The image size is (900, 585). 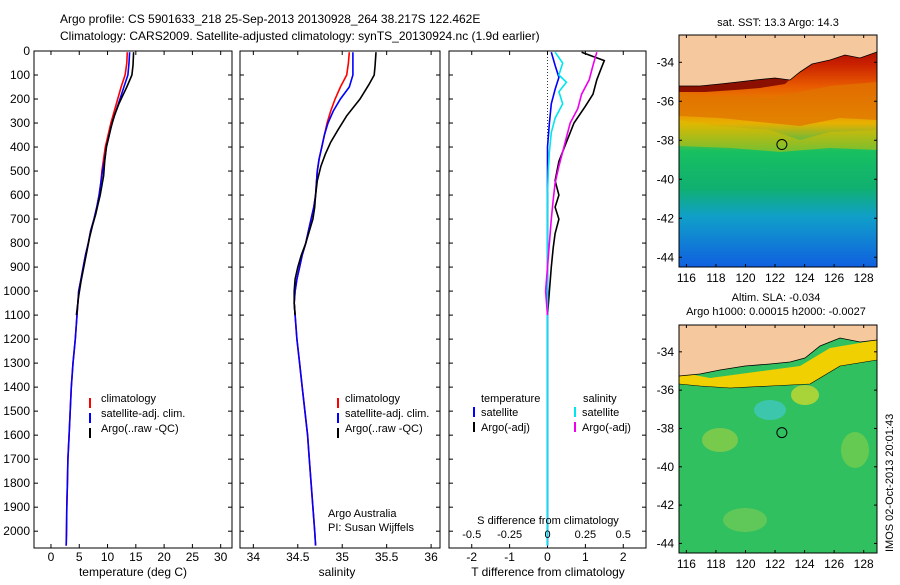 What do you see at coordinates (16, 459) in the screenshot?
I see `depth-tick-label: 1700` at bounding box center [16, 459].